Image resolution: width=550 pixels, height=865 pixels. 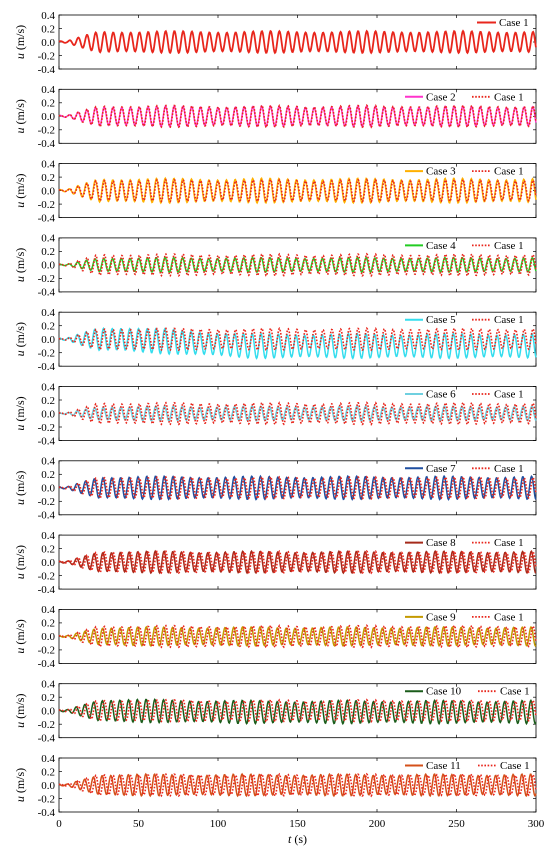 I want to click on panel-9: 0.4 0.20.0 -0.2-0.4 u (m/s) Case 9 Case 1, so click(x=275, y=637).